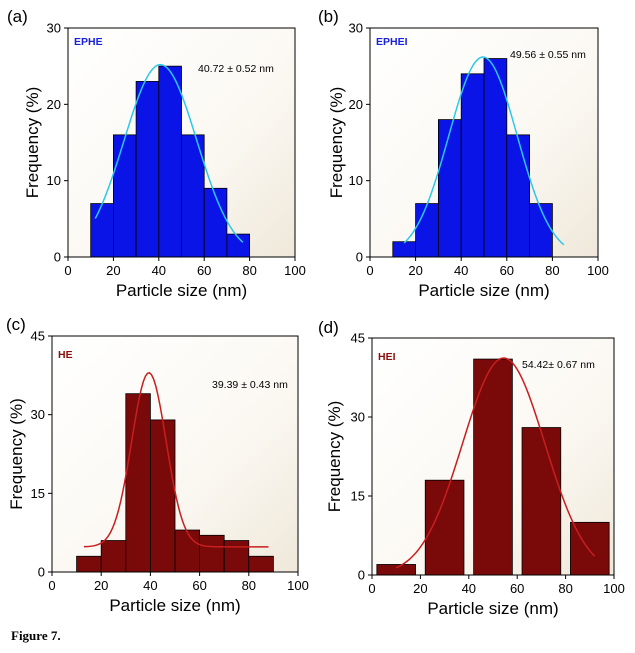  What do you see at coordinates (392, 42) in the screenshot?
I see `sample-label: EPHEI` at bounding box center [392, 42].